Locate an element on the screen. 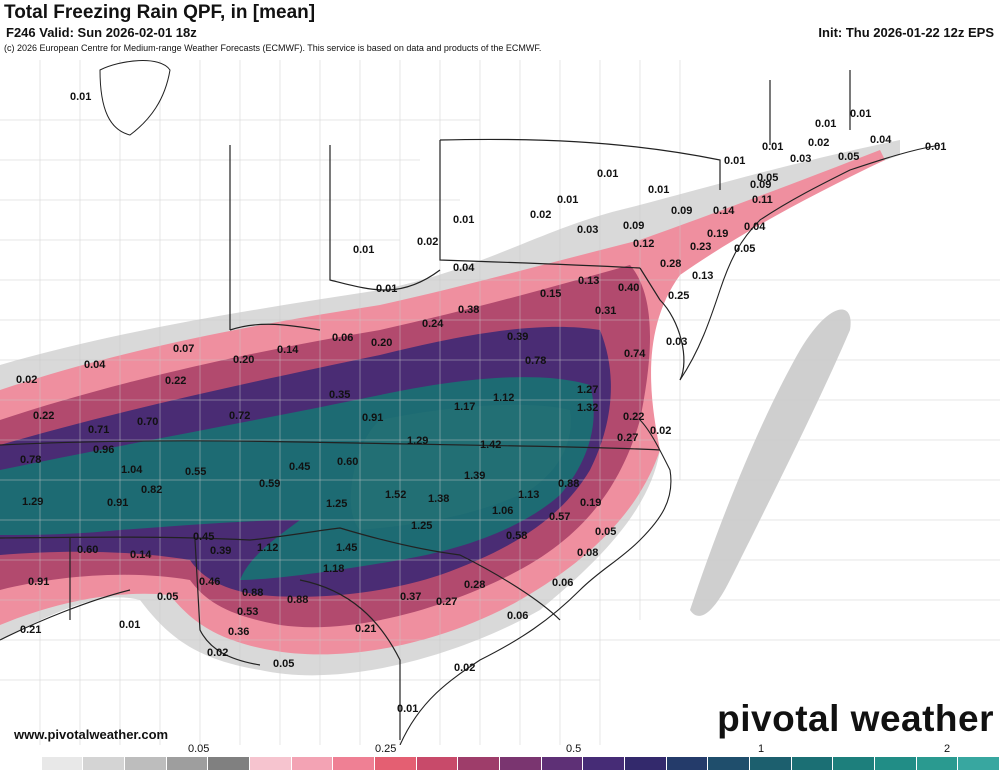 The image size is (1000, 772). qpf-value: 1.52 is located at coordinates (395, 495).